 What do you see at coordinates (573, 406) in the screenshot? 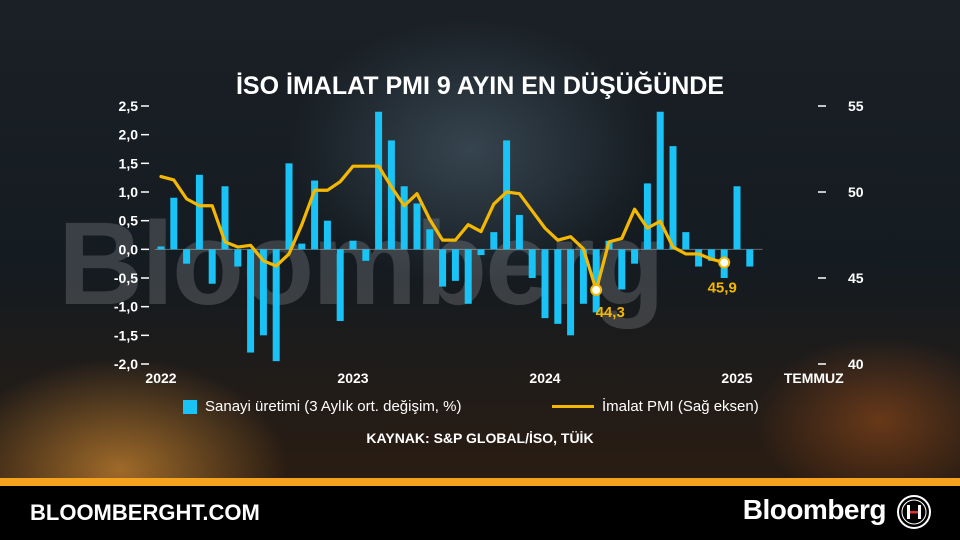
I see `line-swatch-icon` at bounding box center [573, 406].